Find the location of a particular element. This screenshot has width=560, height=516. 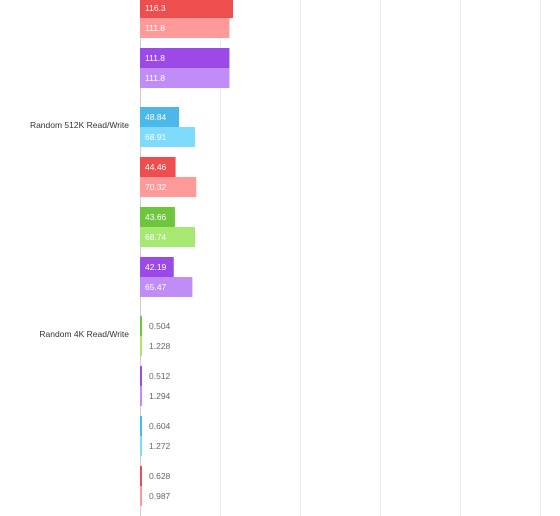

read-value-label: 0.604 is located at coordinates (160, 426).